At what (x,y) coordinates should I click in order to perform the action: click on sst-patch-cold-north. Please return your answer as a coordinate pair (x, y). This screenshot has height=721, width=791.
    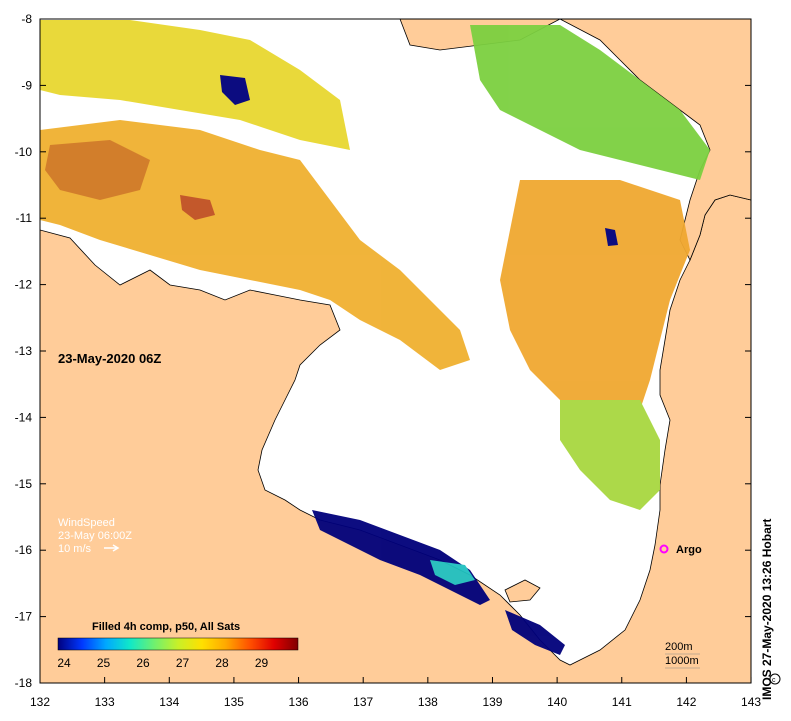
    Looking at the image, I should click on (235, 90).